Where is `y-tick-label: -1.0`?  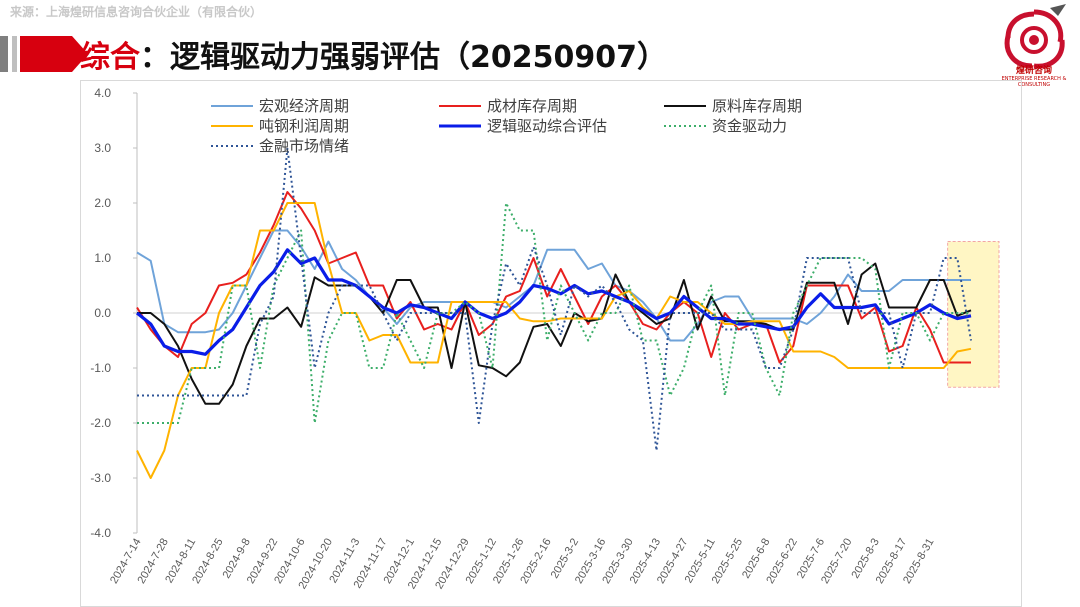
y-tick-label: -1.0 is located at coordinates (100, 368).